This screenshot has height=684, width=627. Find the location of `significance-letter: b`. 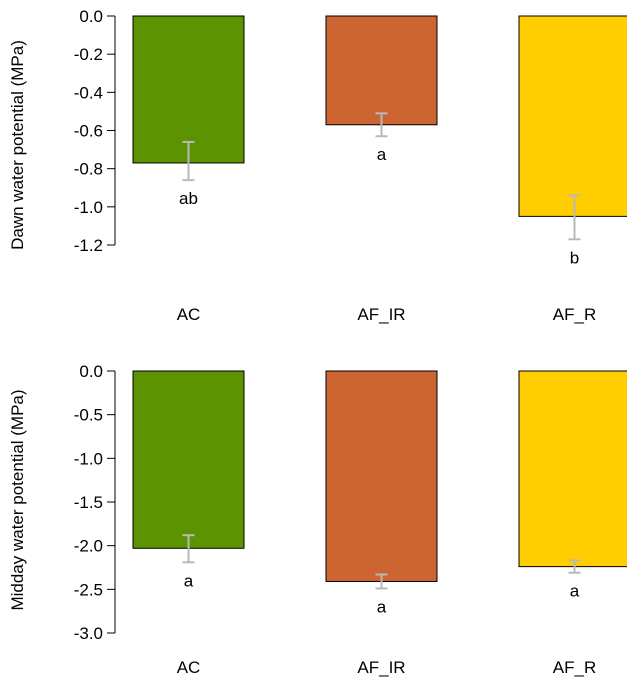

significance-letter: b is located at coordinates (574, 257).